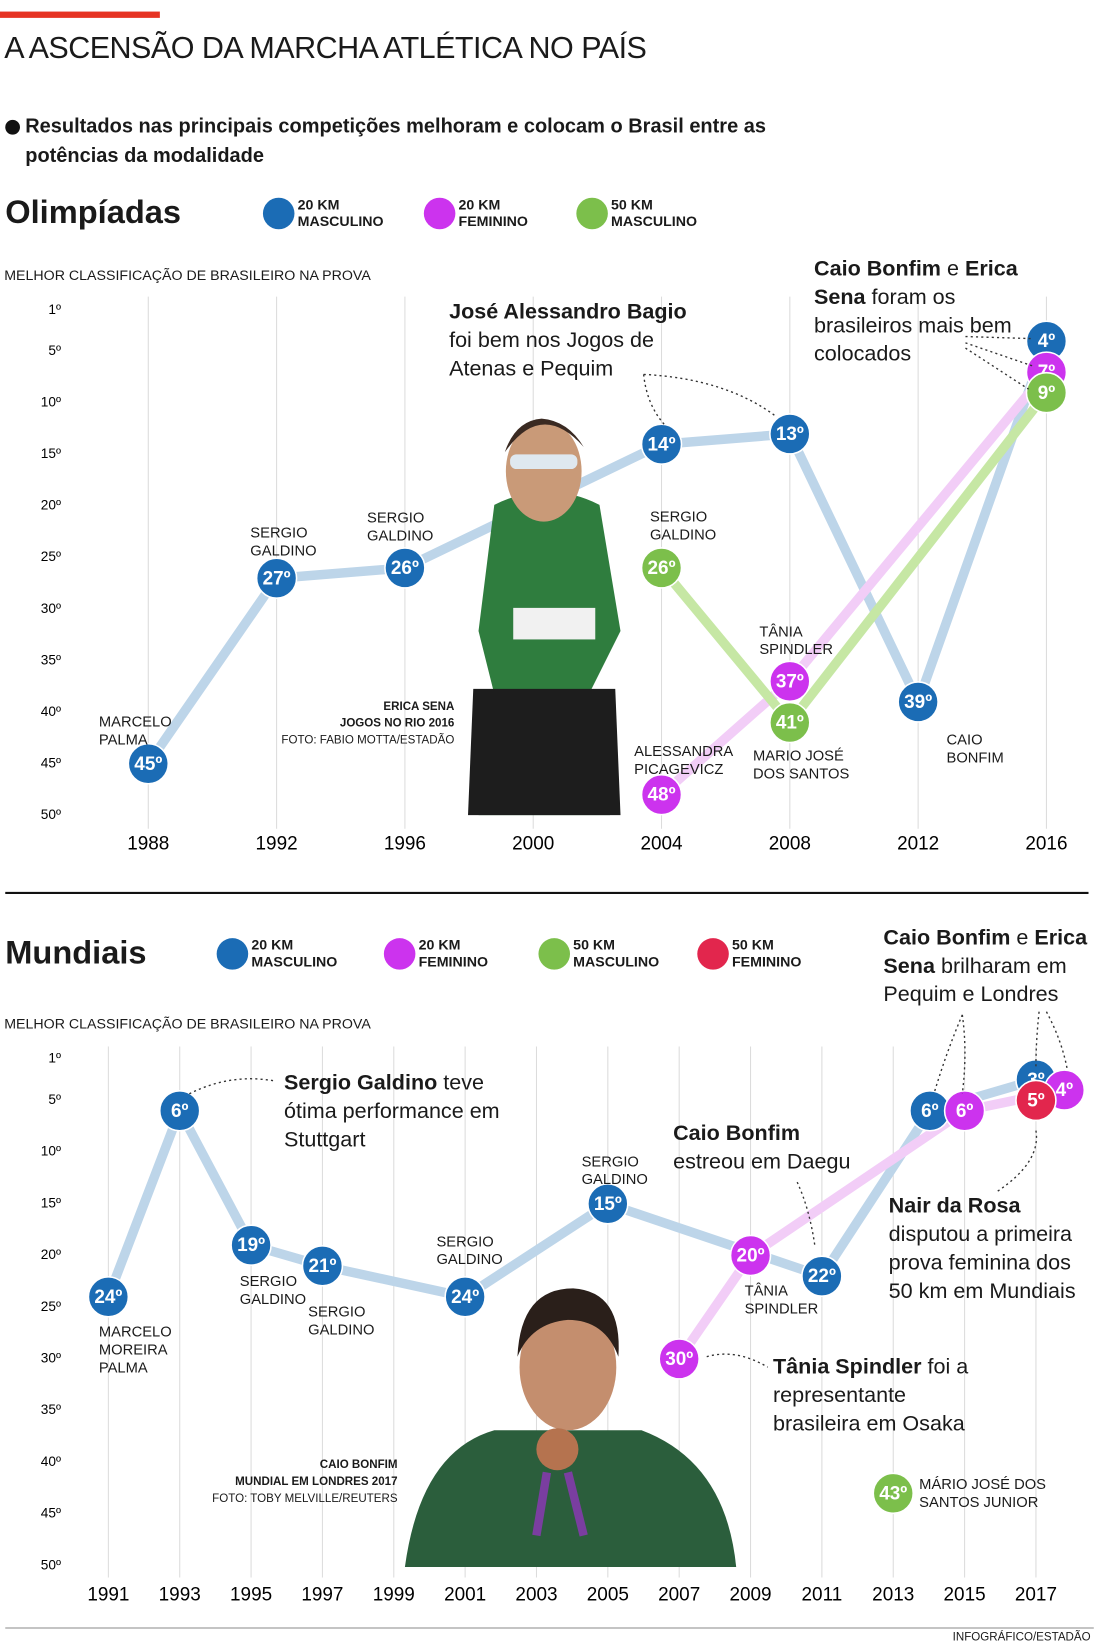 The width and height of the screenshot is (1099, 1650). What do you see at coordinates (493, 213) in the screenshot?
I see `legend-label: 20 KM FEMININO` at bounding box center [493, 213].